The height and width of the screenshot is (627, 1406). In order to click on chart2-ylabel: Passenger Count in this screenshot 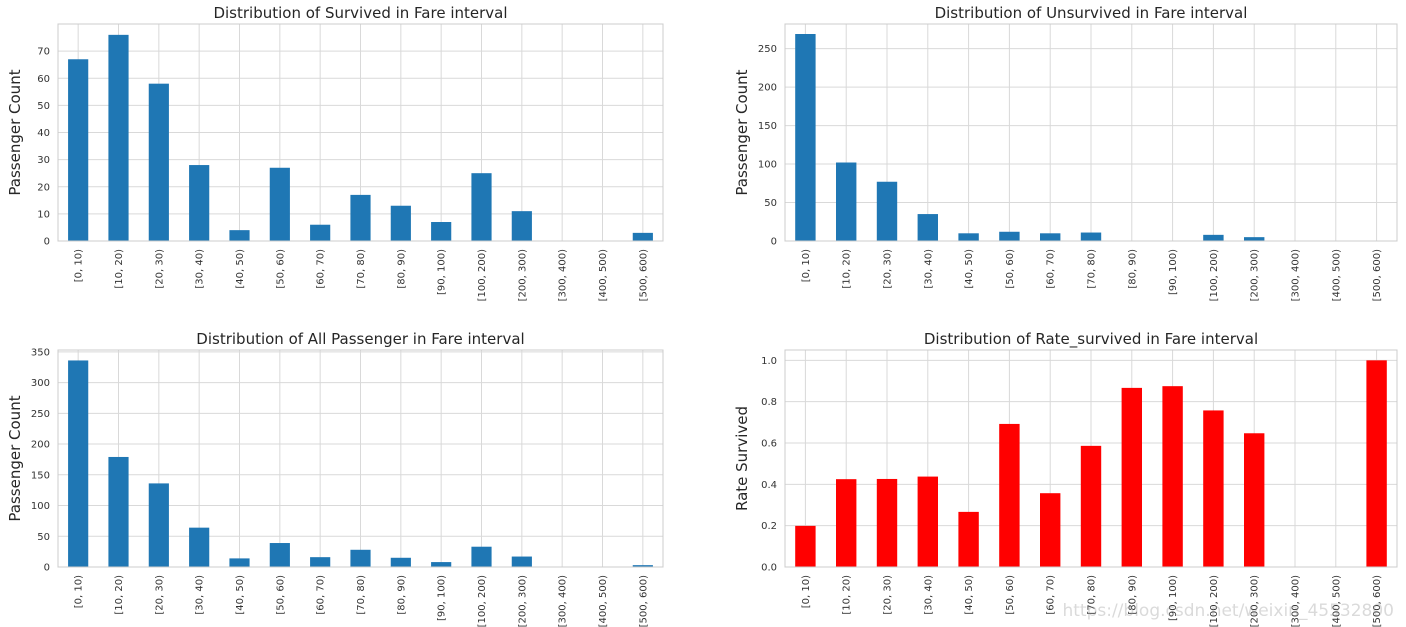, I will do `click(742, 132)`.